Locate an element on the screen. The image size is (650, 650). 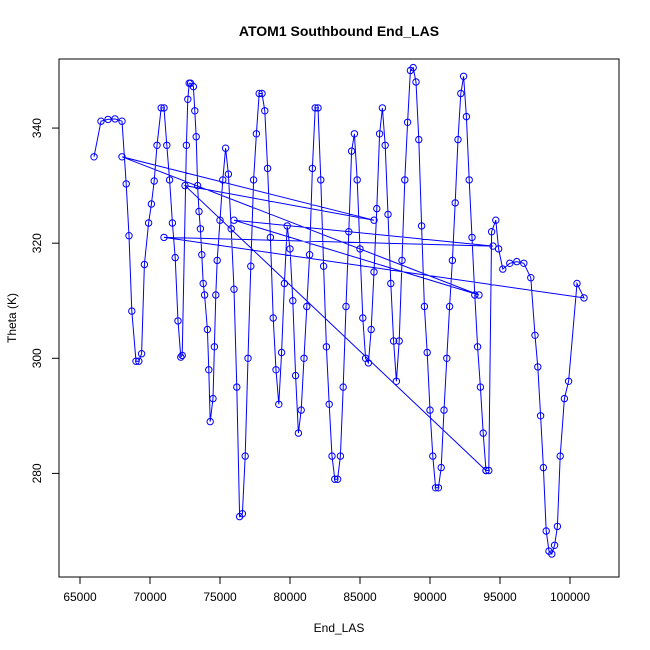
x-tick-label: 80000 is located at coordinates (290, 597).